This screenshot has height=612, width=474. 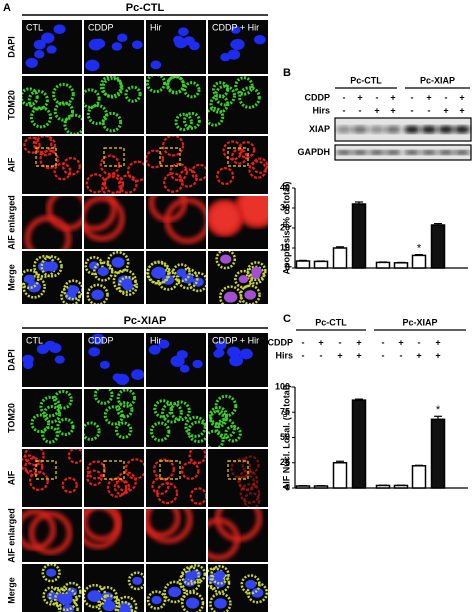 I want to click on block-title: Pc-CTL, so click(x=145, y=8).